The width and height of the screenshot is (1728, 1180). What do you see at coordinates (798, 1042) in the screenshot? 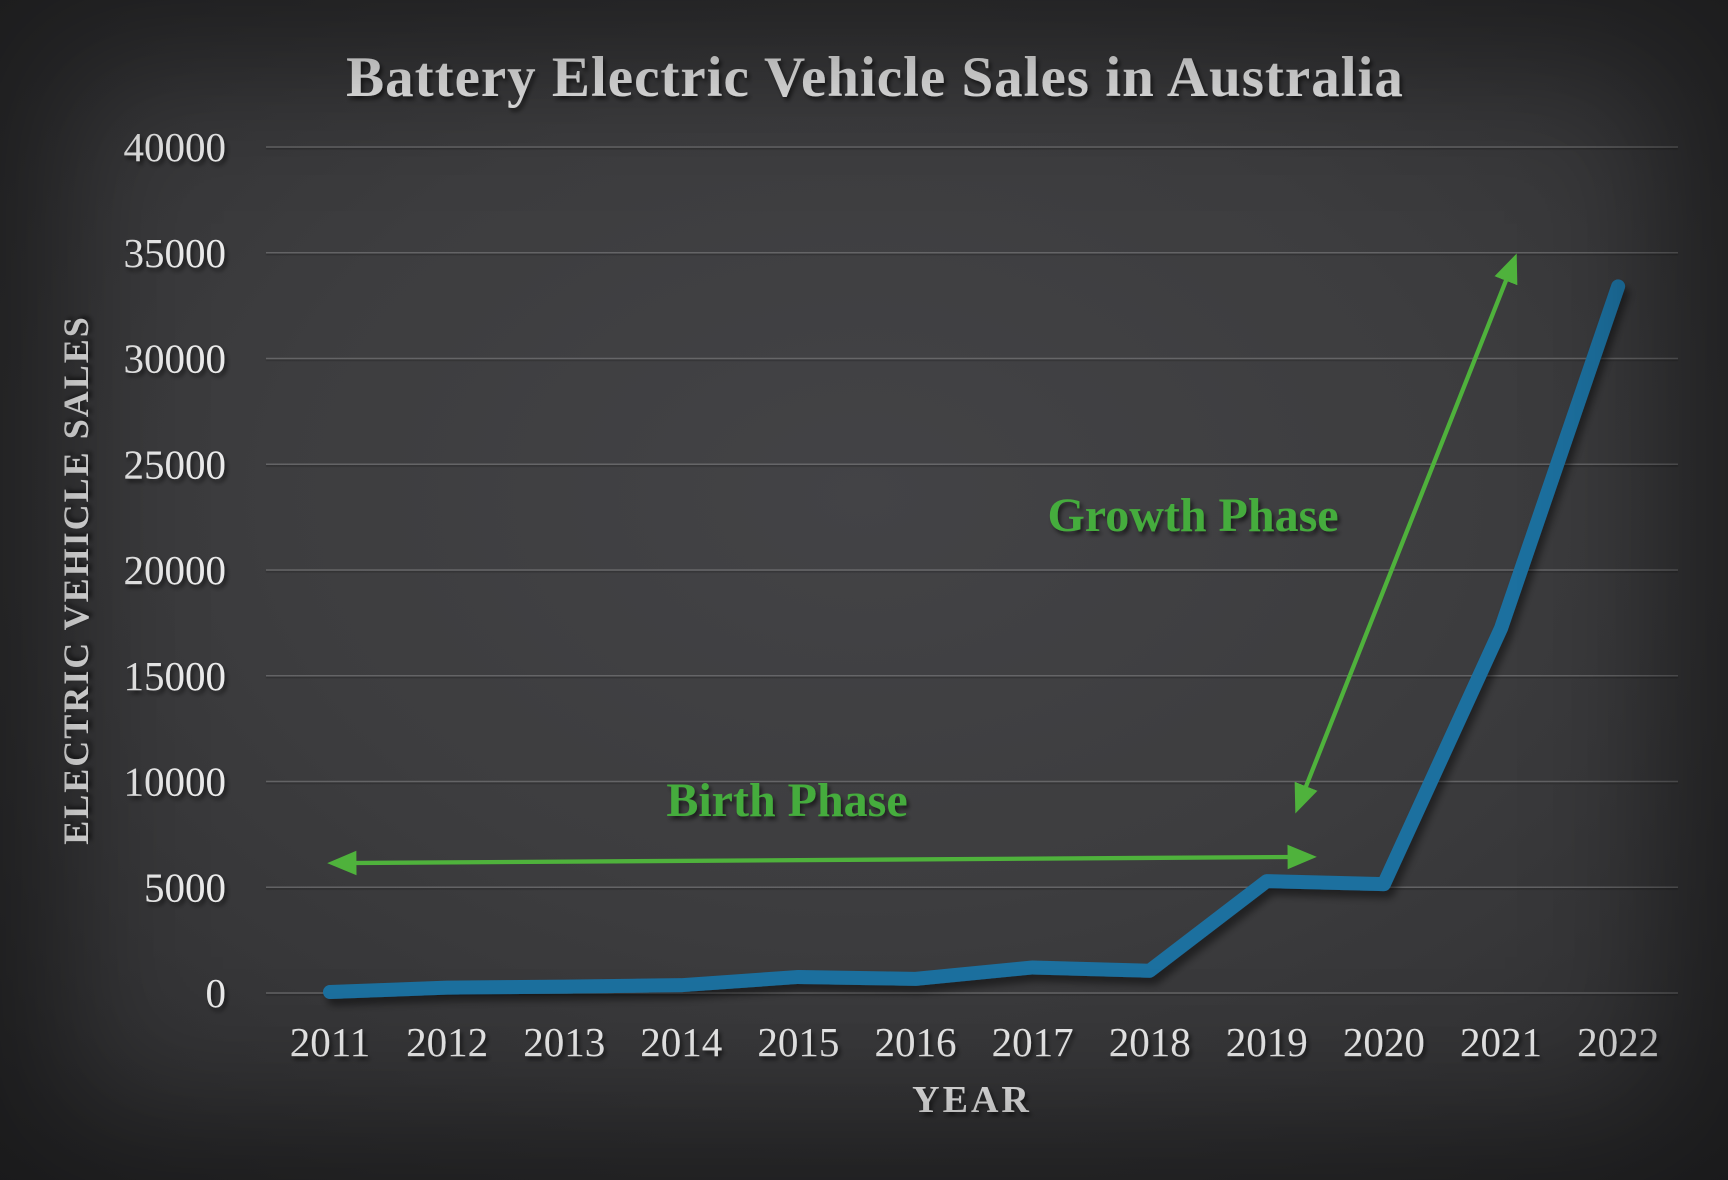
I see `x-tick-label-2015: 2015` at bounding box center [798, 1042].